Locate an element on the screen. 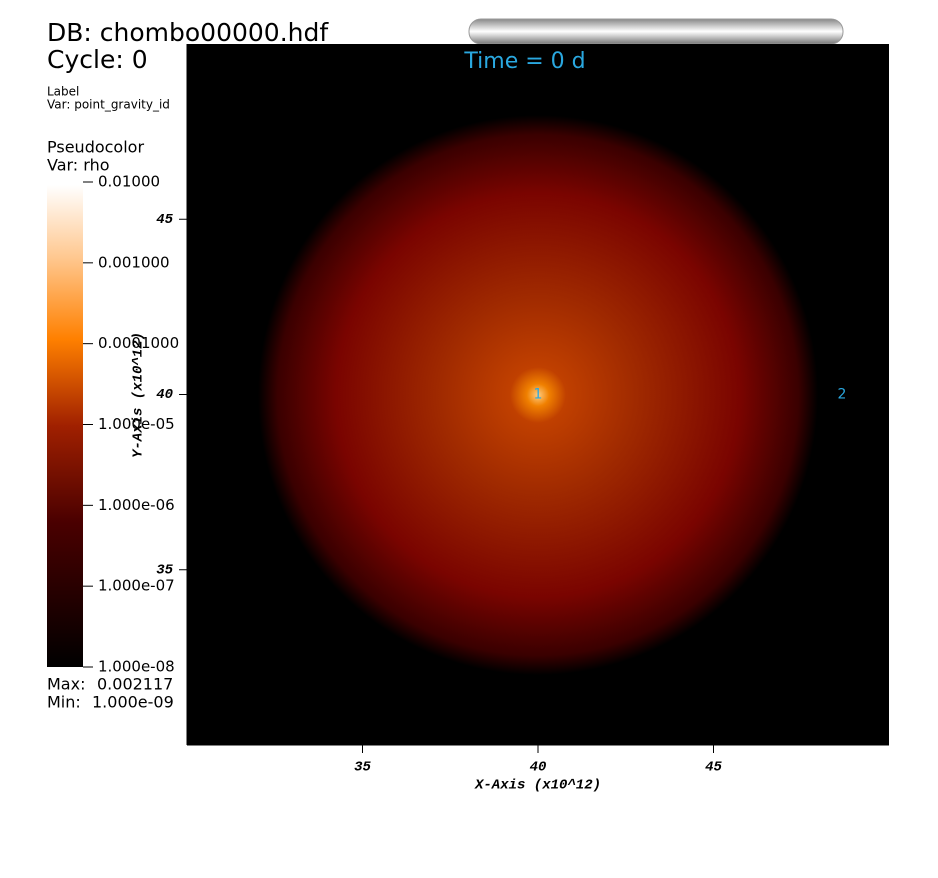 The width and height of the screenshot is (938, 878). min-value: 1.000e-09 is located at coordinates (133, 702).